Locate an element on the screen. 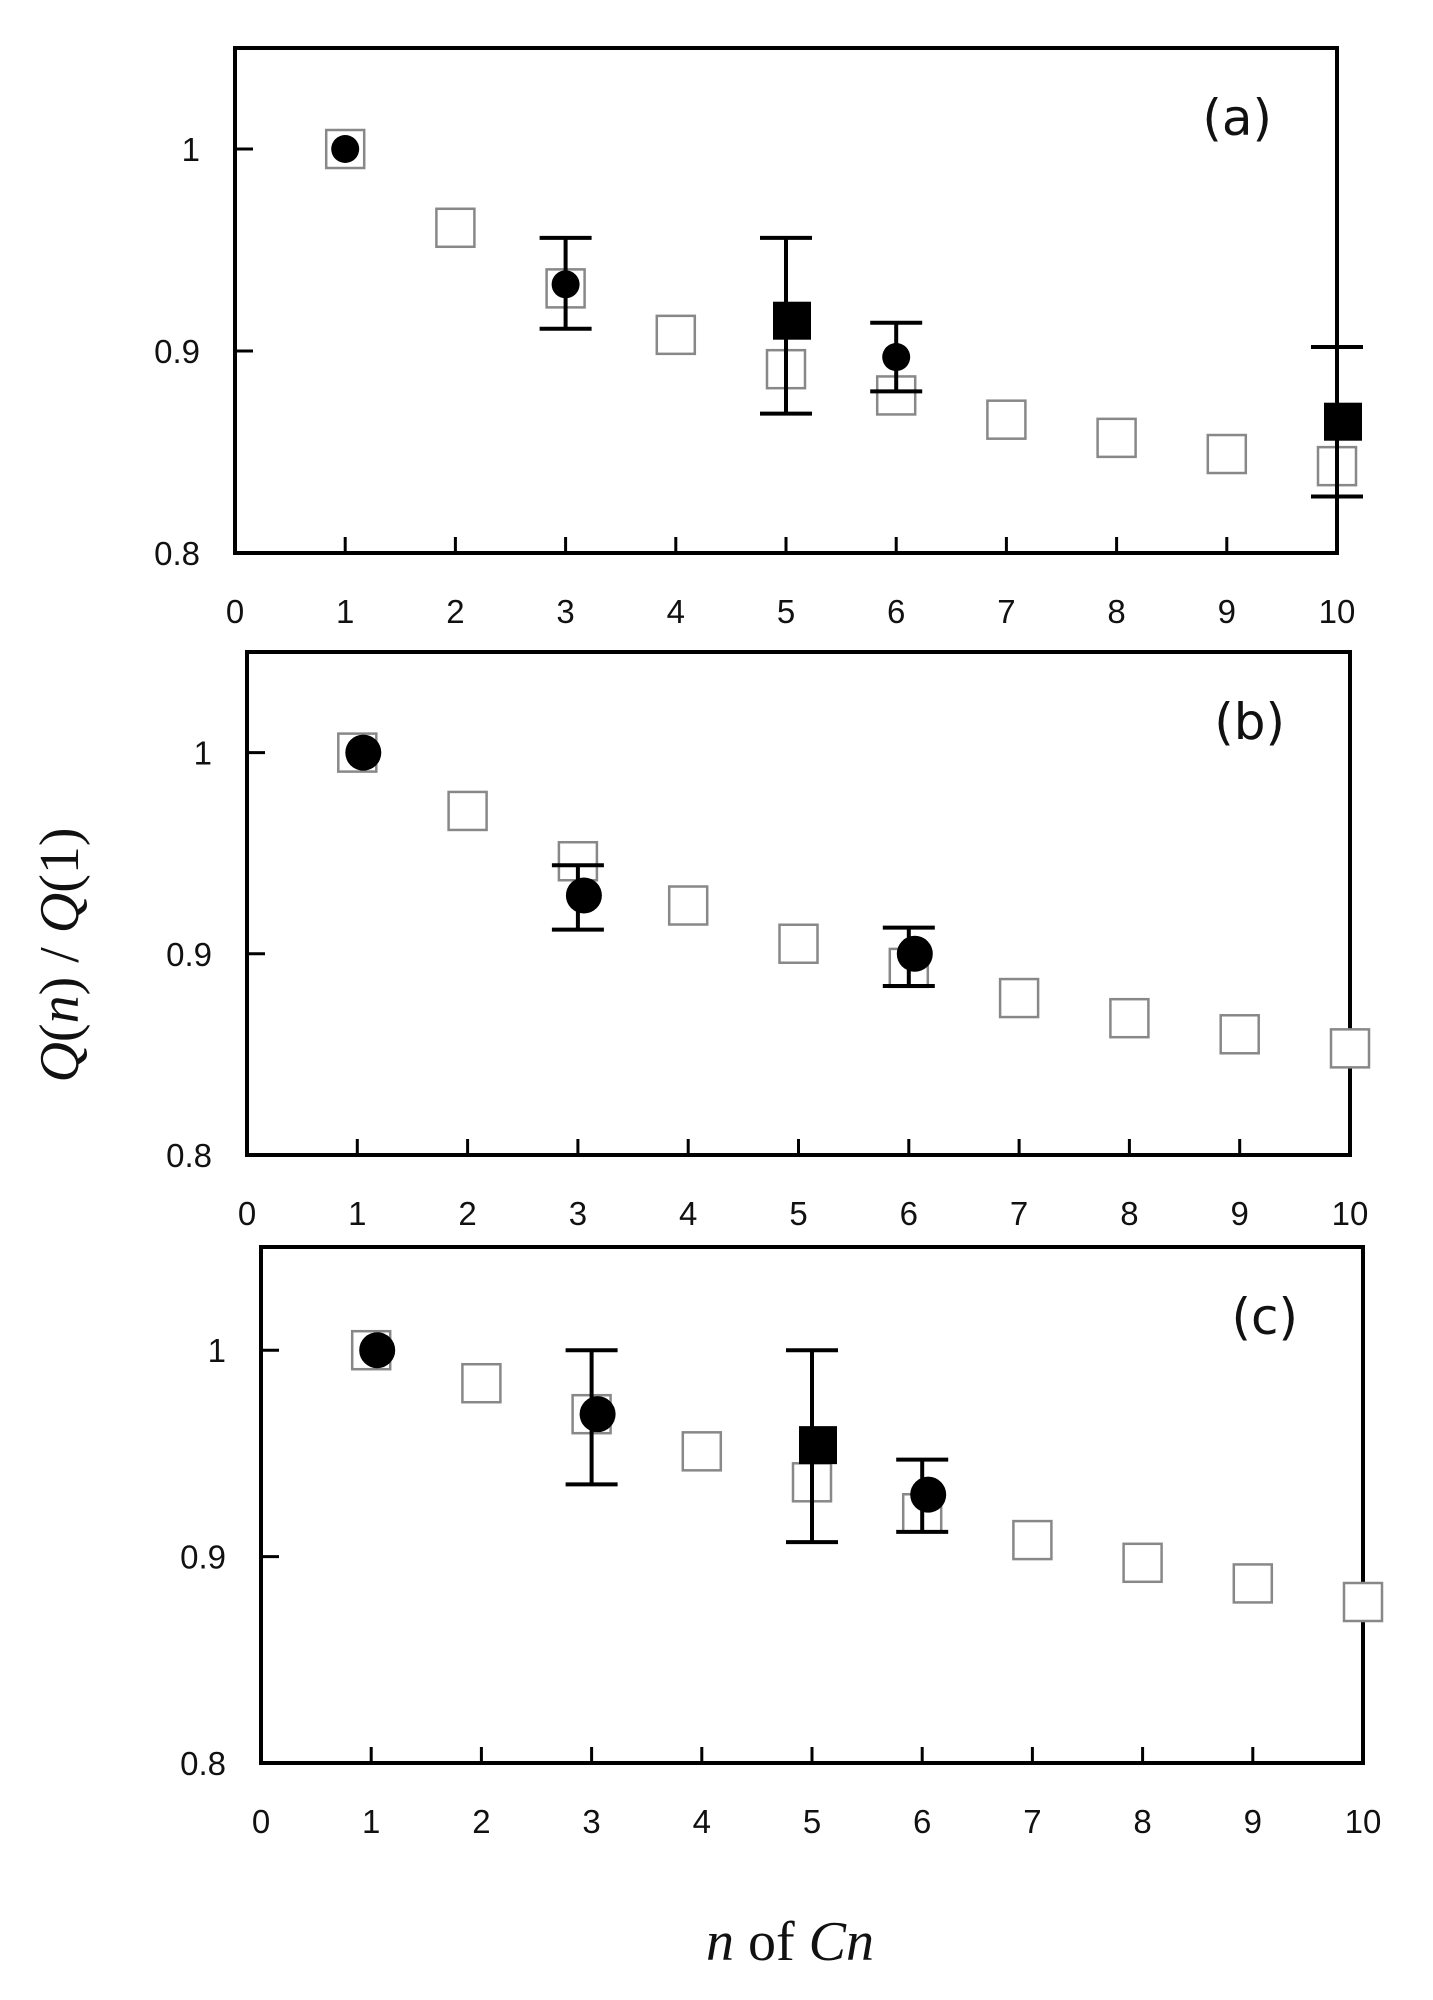 Image resolution: width=1433 pixels, height=2000 pixels. panel-label: (a) is located at coordinates (1237, 118).